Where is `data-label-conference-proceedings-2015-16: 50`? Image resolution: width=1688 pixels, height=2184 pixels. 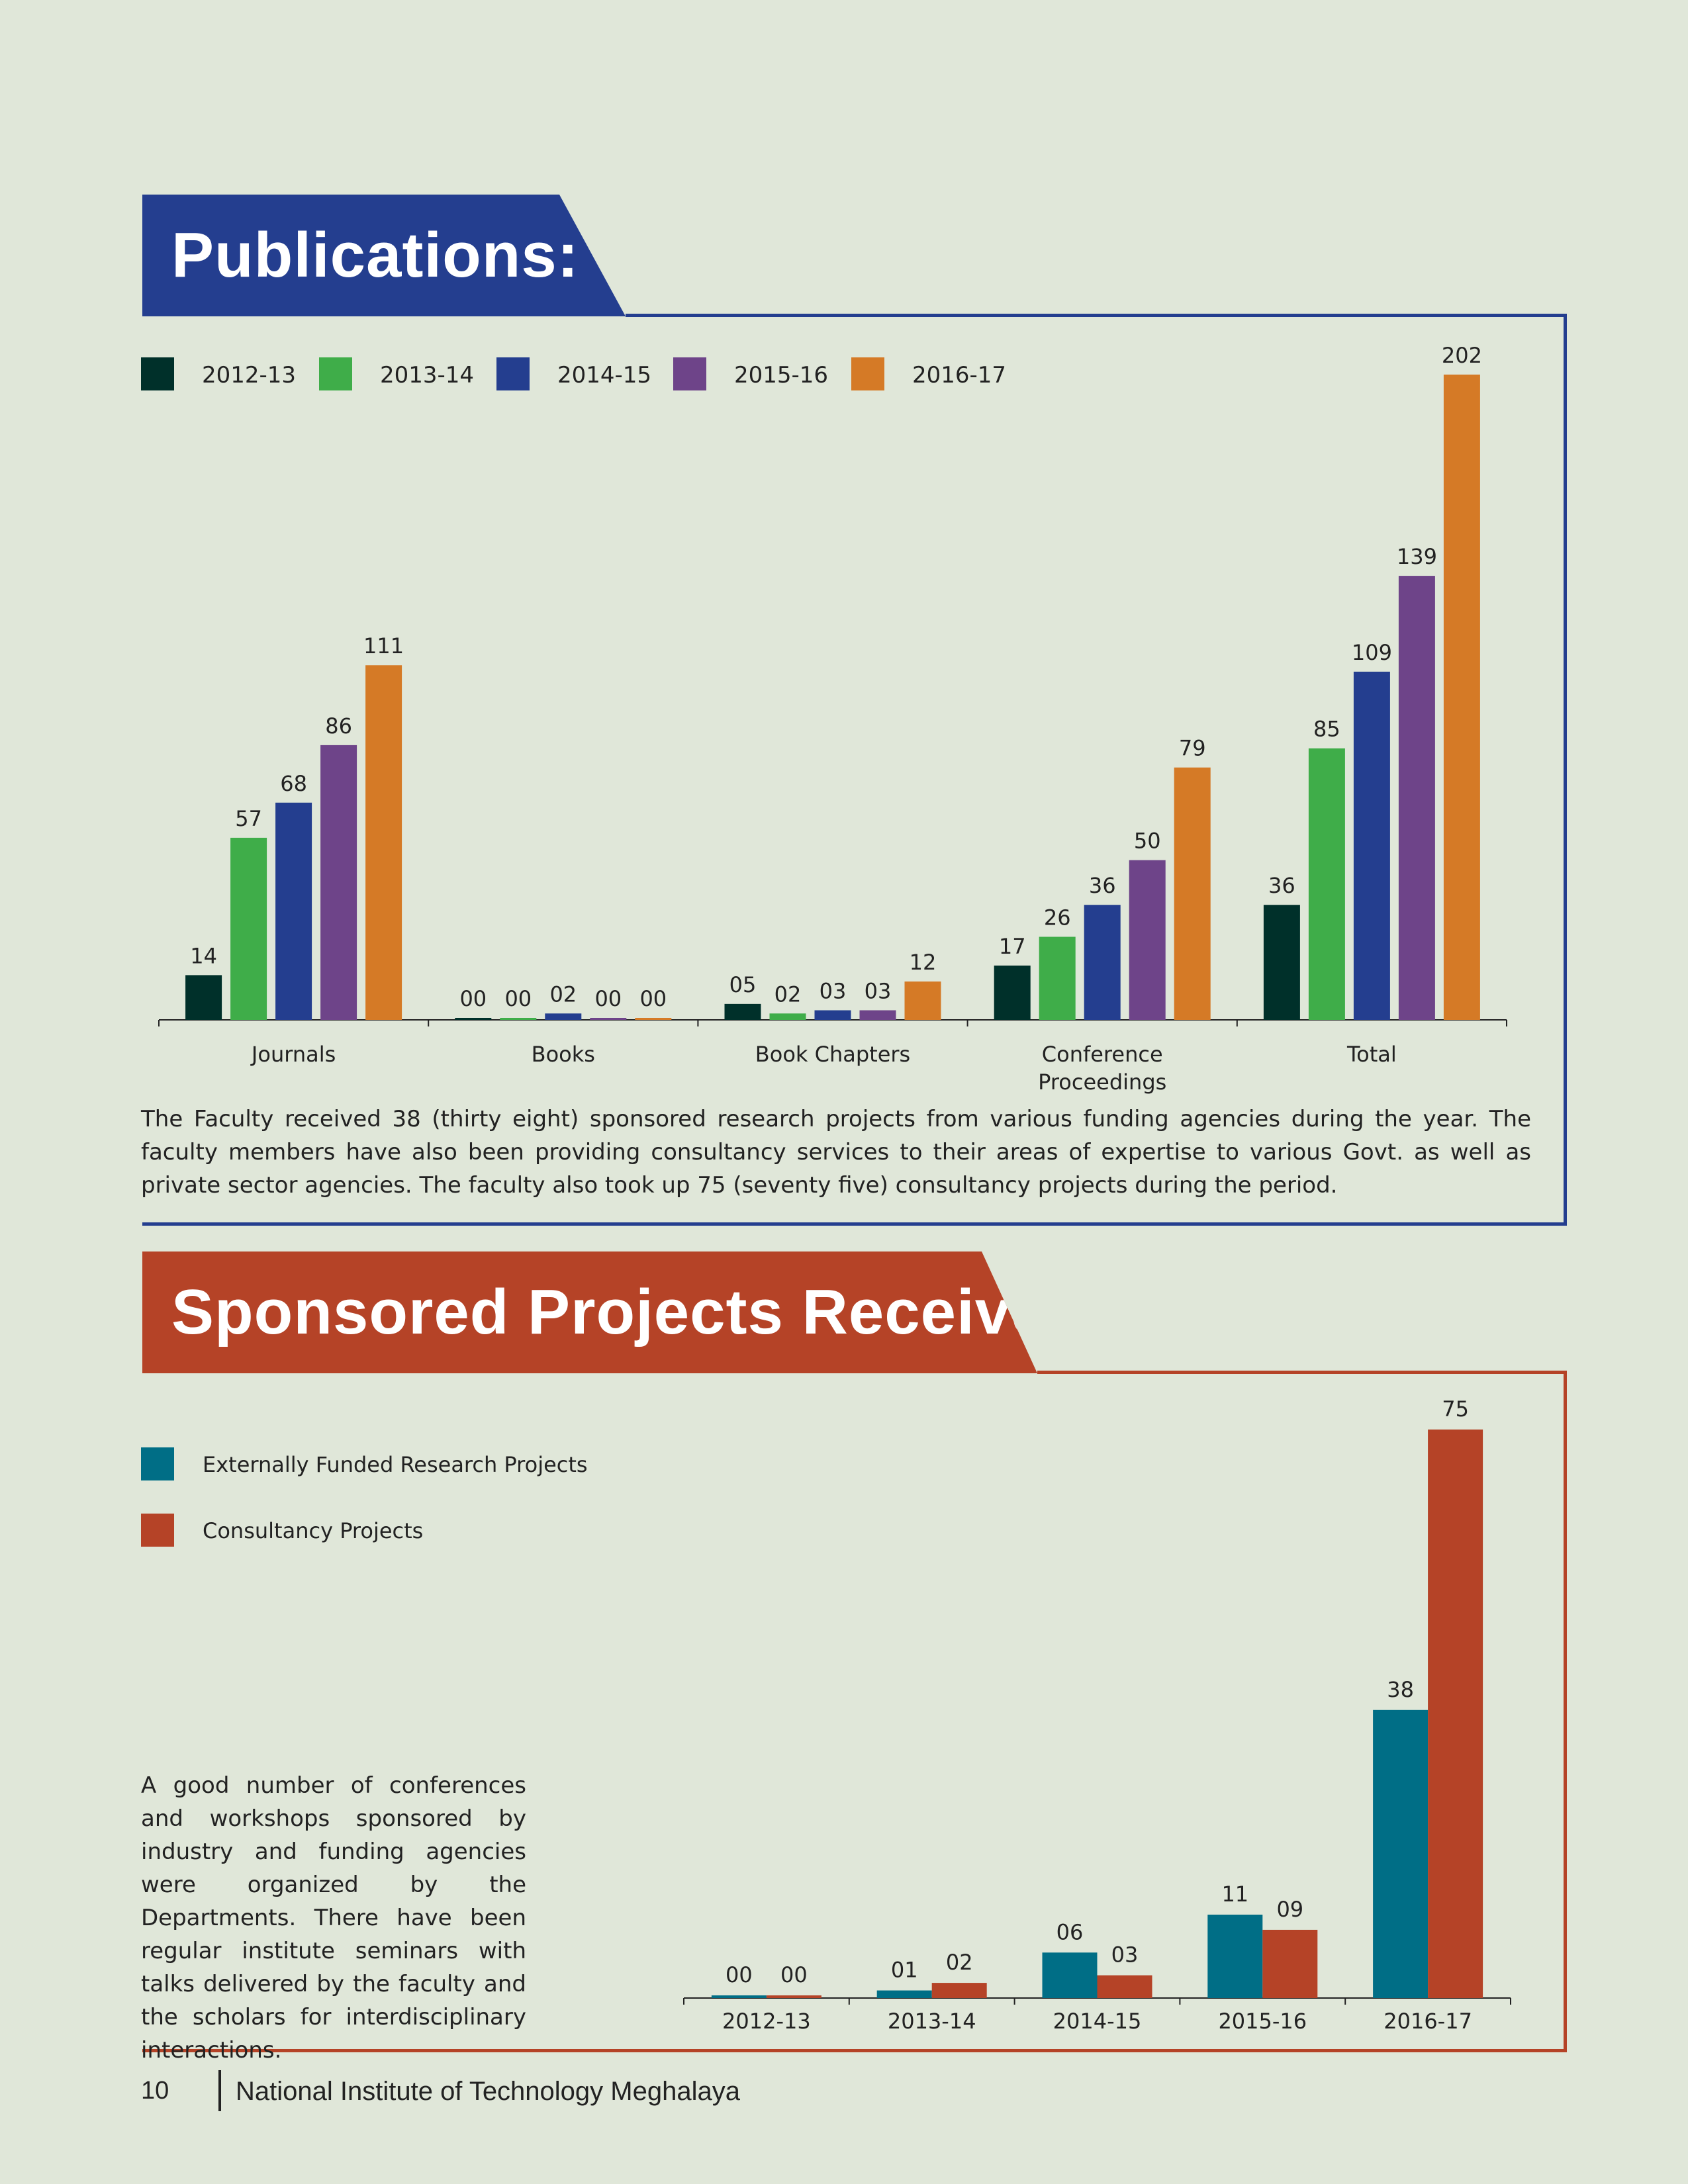
data-label-conference-proceedings-2015-16: 50 is located at coordinates (1147, 842).